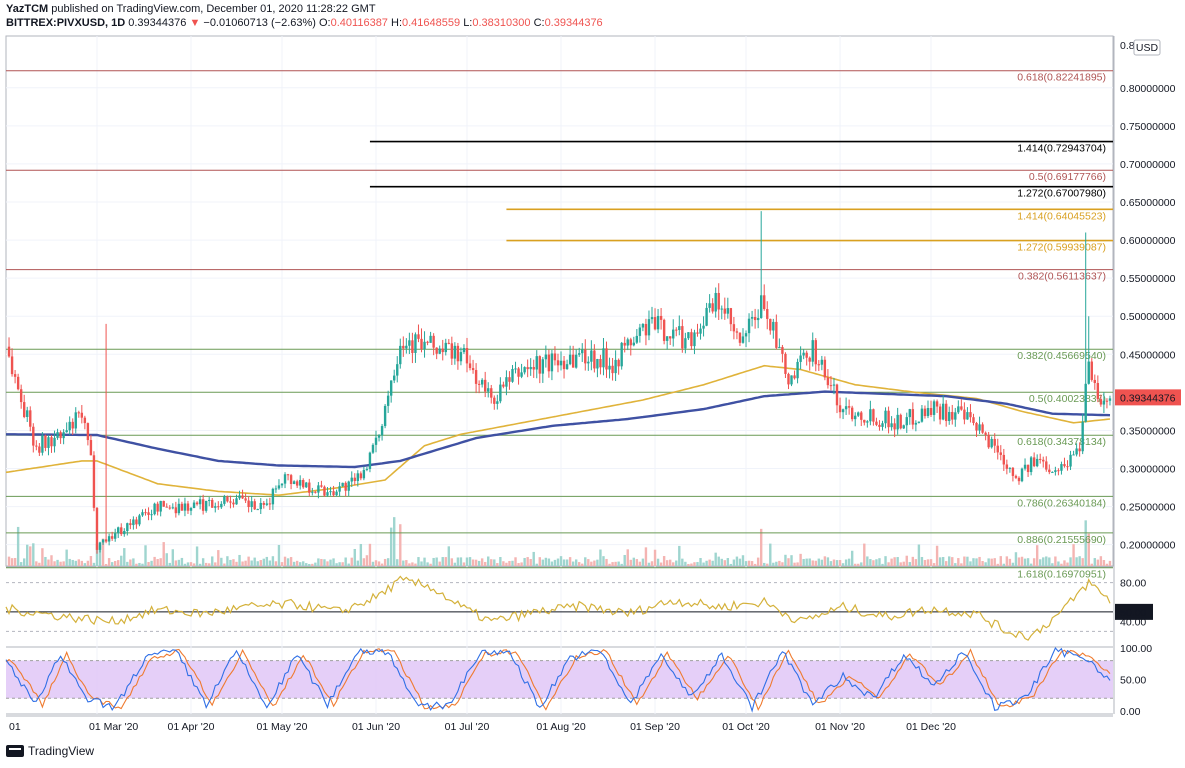 The height and width of the screenshot is (768, 1185). What do you see at coordinates (1148, 89) in the screenshot?
I see `y-tick-label: 0.80000000` at bounding box center [1148, 89].